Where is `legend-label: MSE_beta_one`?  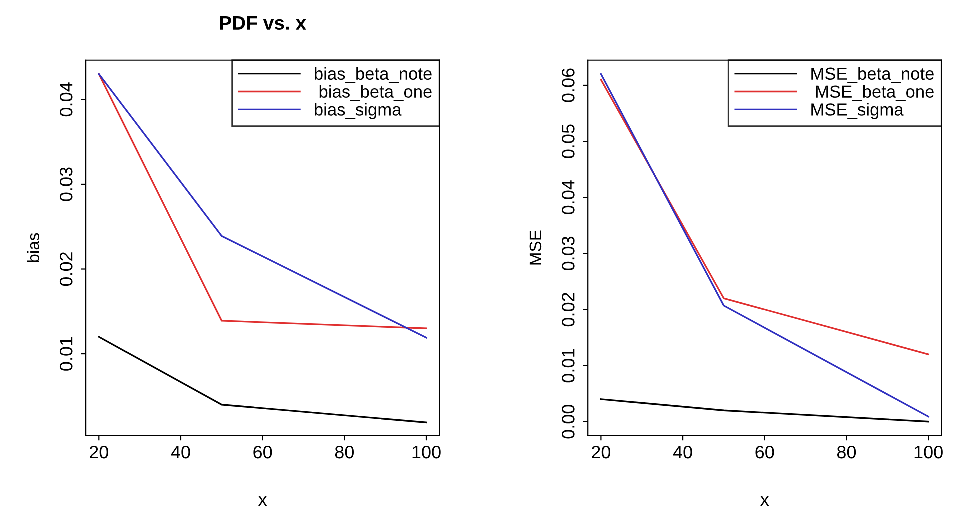
legend-label: MSE_beta_one is located at coordinates (875, 93).